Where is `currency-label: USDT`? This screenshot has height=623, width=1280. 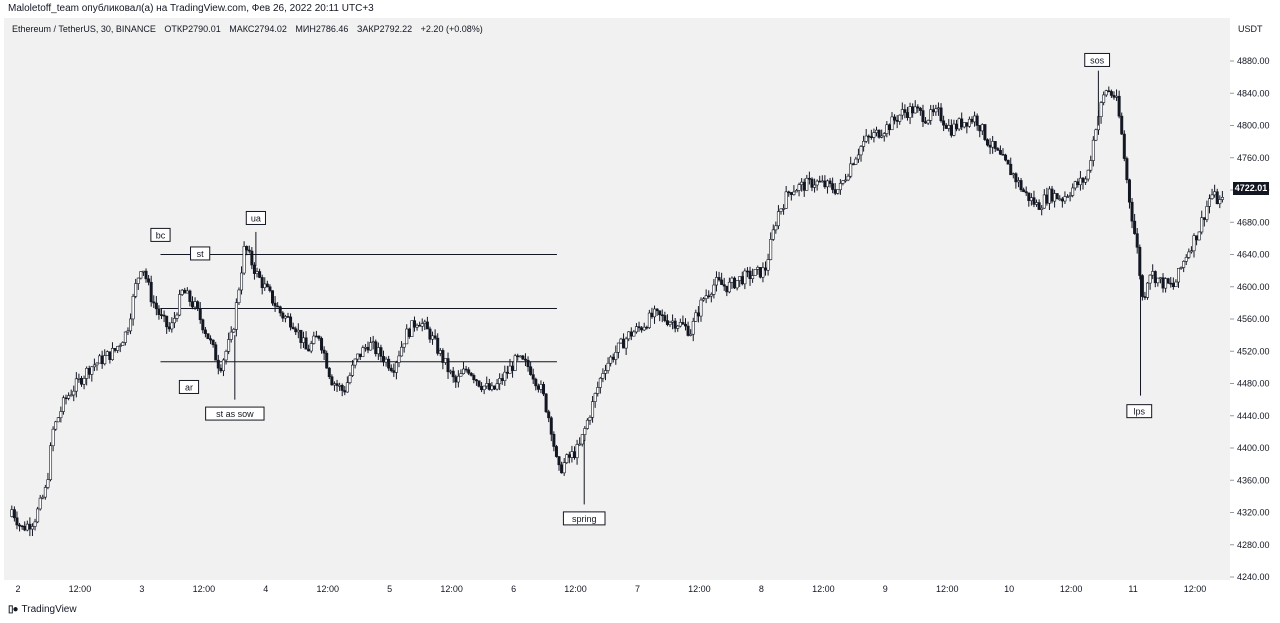
currency-label: USDT is located at coordinates (1250, 29).